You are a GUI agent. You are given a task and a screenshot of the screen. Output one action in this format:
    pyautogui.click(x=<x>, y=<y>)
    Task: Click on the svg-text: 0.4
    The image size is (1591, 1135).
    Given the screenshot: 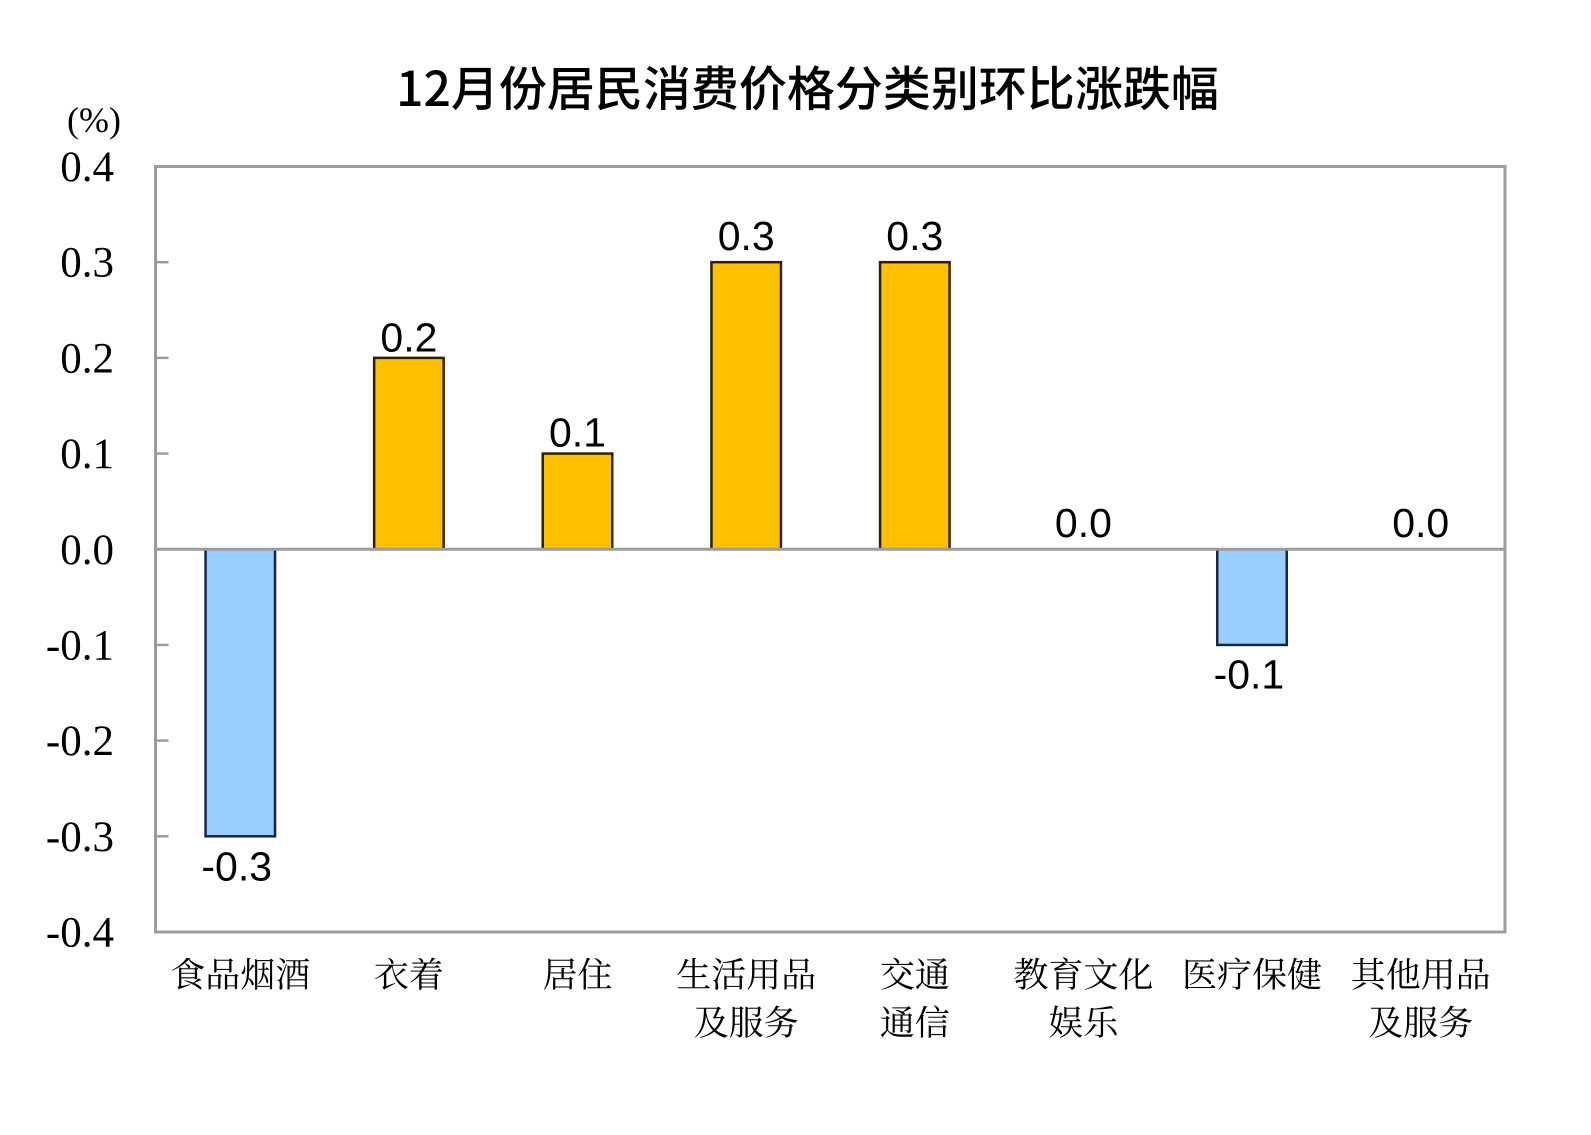 What is the action you would take?
    pyautogui.click(x=87, y=167)
    